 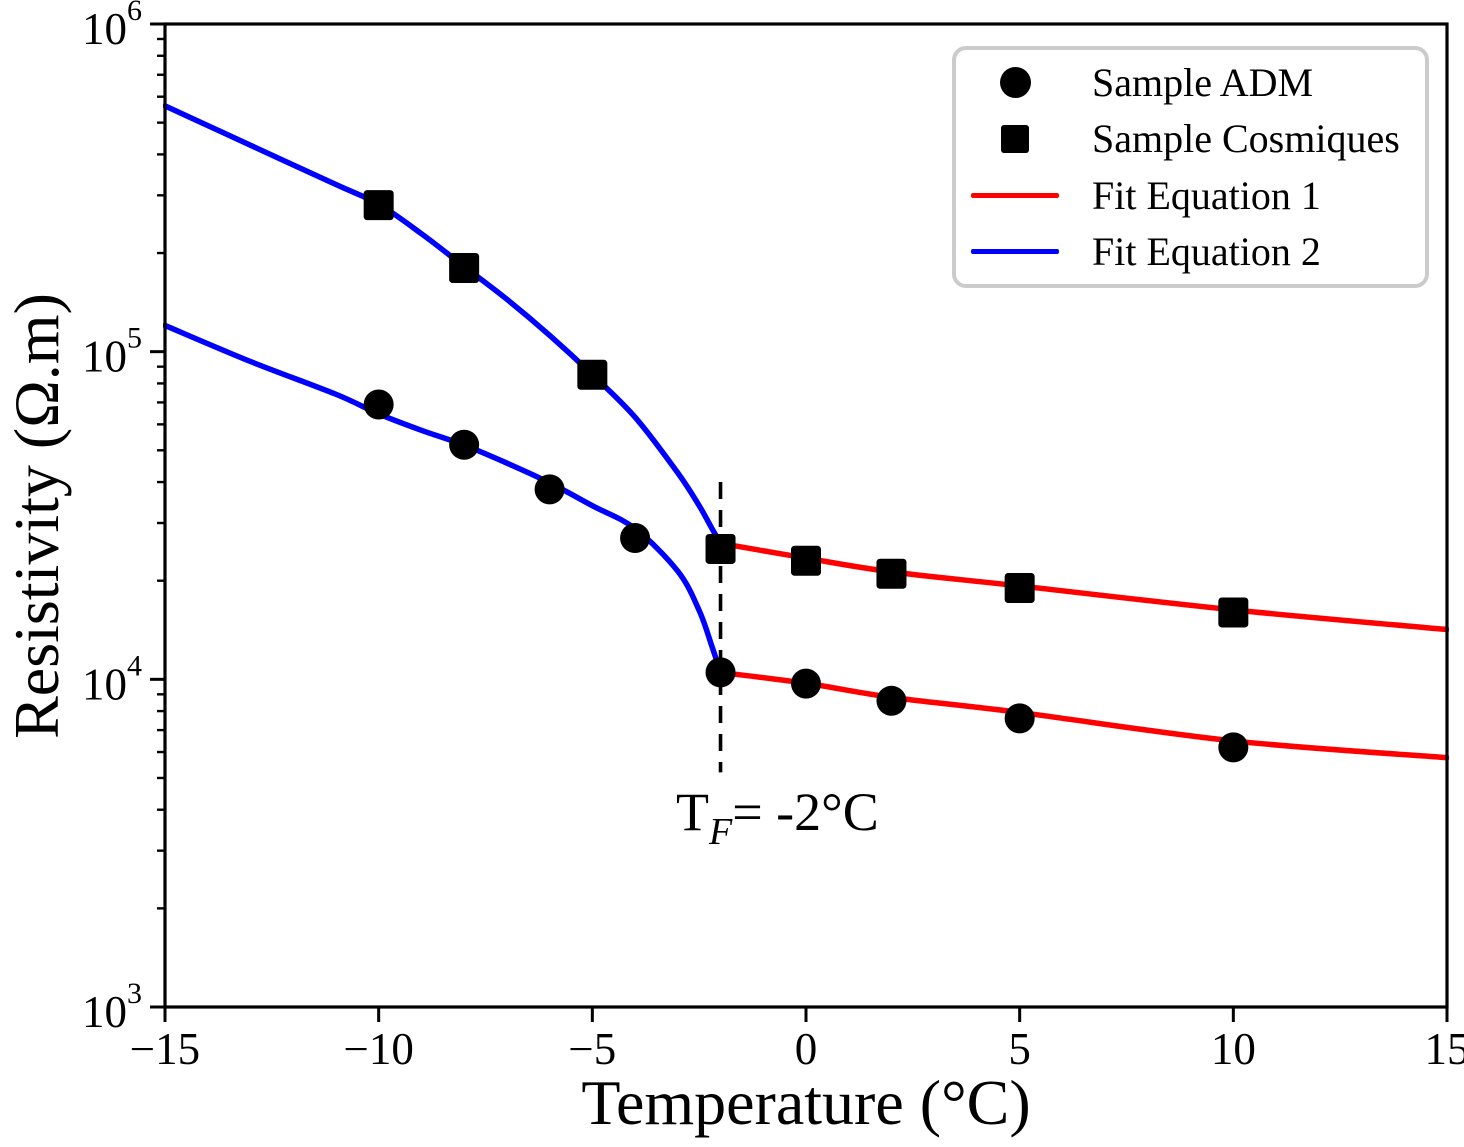 I want to click on x-tick-label: 0, so click(x=806, y=1049).